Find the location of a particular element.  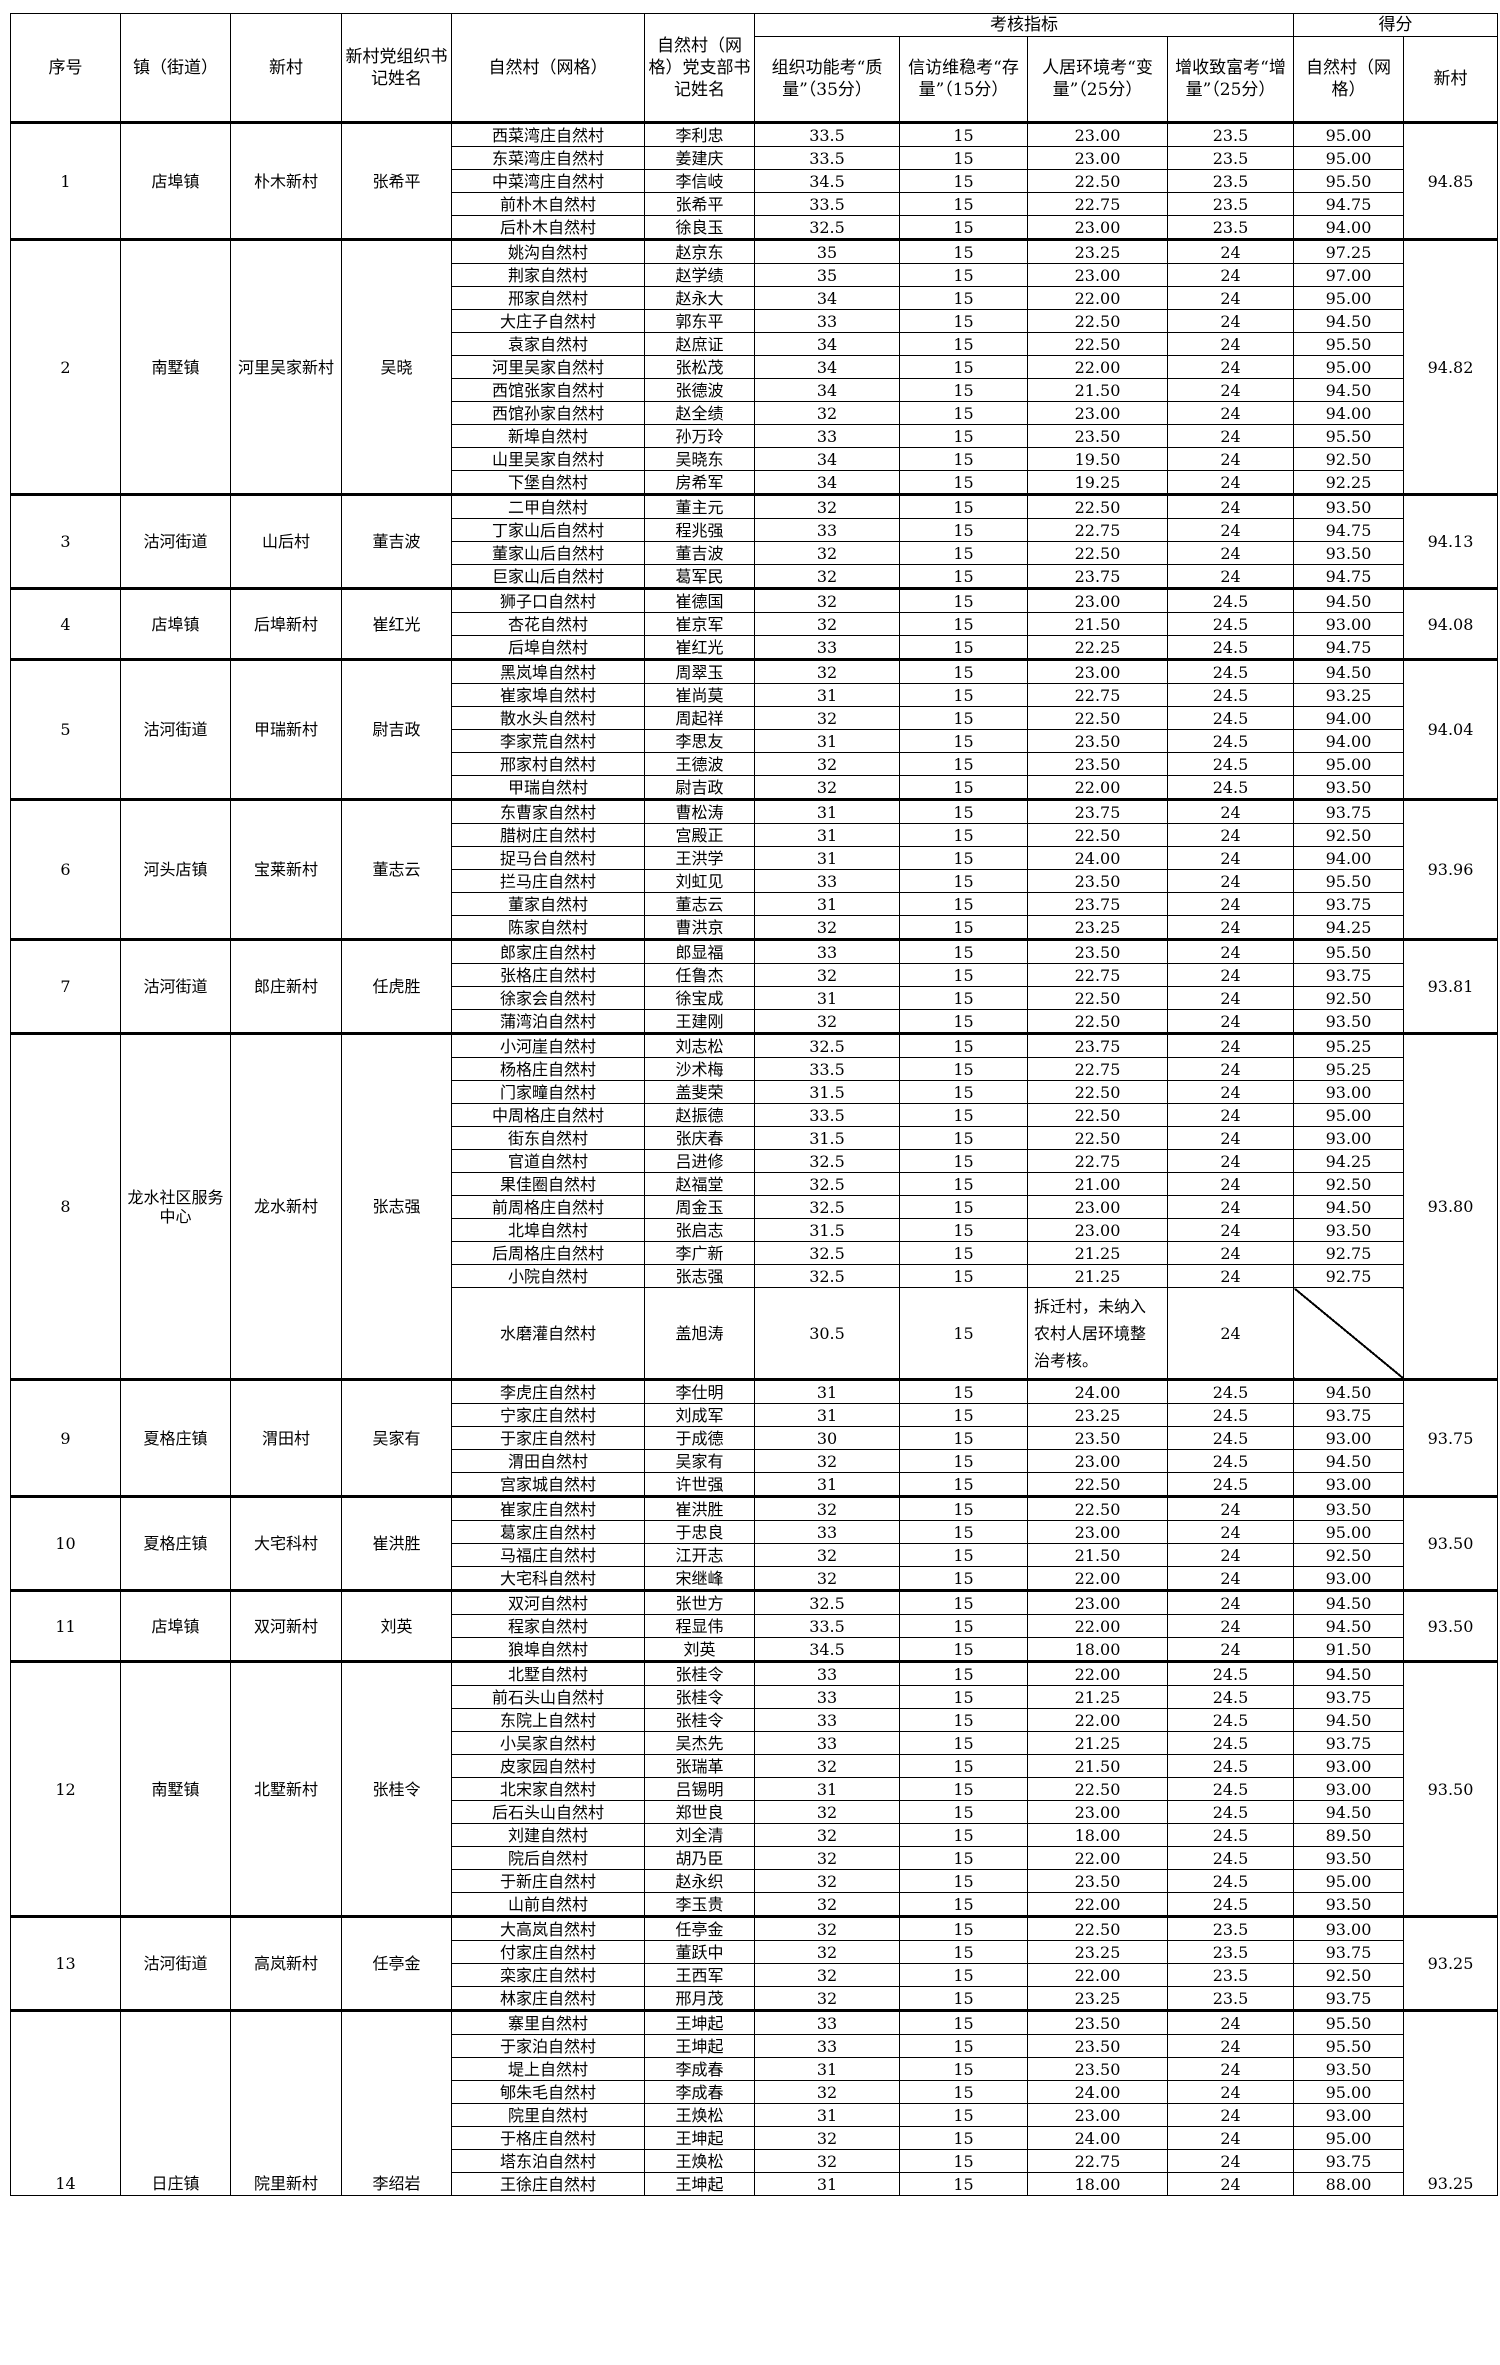

natural-village-cell: 杨格庄自然村 is located at coordinates (548, 1069).